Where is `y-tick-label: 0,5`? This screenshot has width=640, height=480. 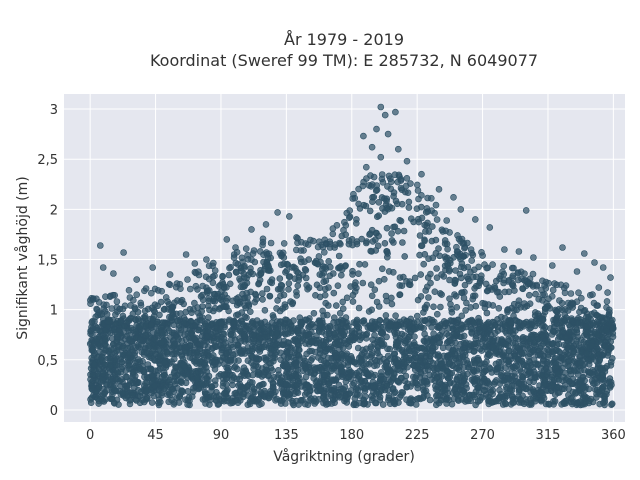 y-tick-label: 0,5 is located at coordinates (47, 361).